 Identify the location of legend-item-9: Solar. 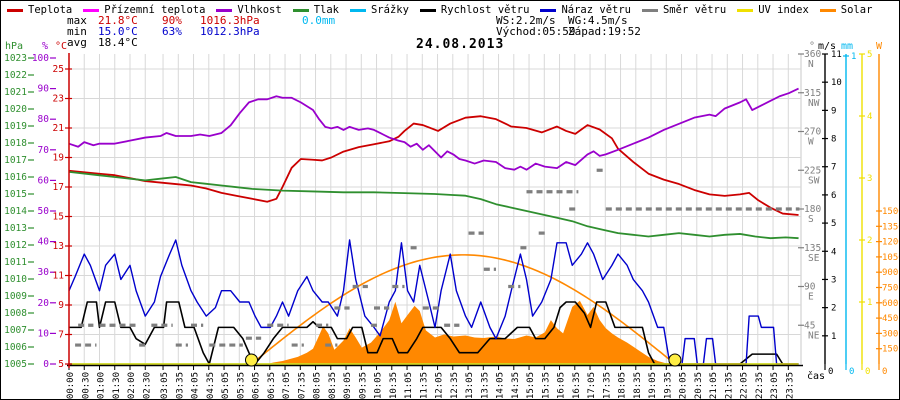
(846, 10).